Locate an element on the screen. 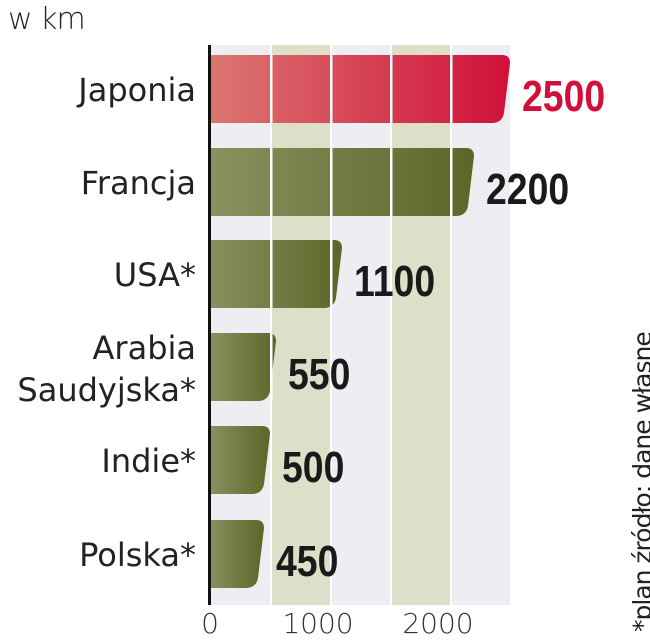 Image resolution: width=650 pixels, height=640 pixels. value-label: 2200 is located at coordinates (527, 189).